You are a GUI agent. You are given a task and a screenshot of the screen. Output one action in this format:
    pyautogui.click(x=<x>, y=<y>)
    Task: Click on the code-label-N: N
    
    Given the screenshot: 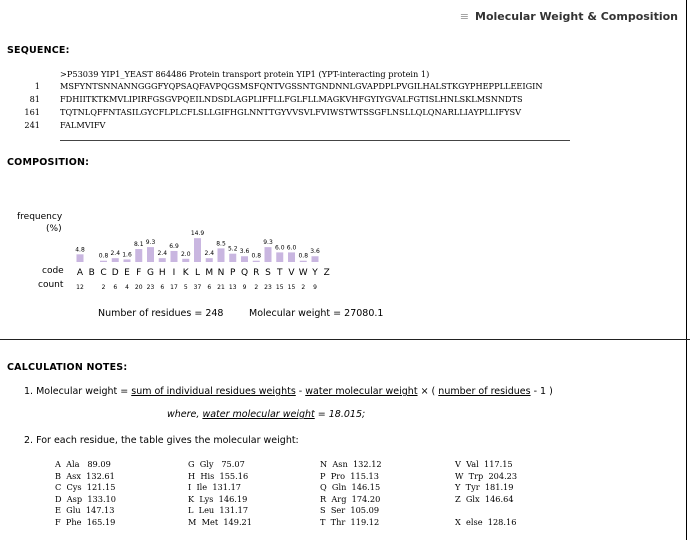 What is the action you would take?
    pyautogui.click(x=221, y=273)
    